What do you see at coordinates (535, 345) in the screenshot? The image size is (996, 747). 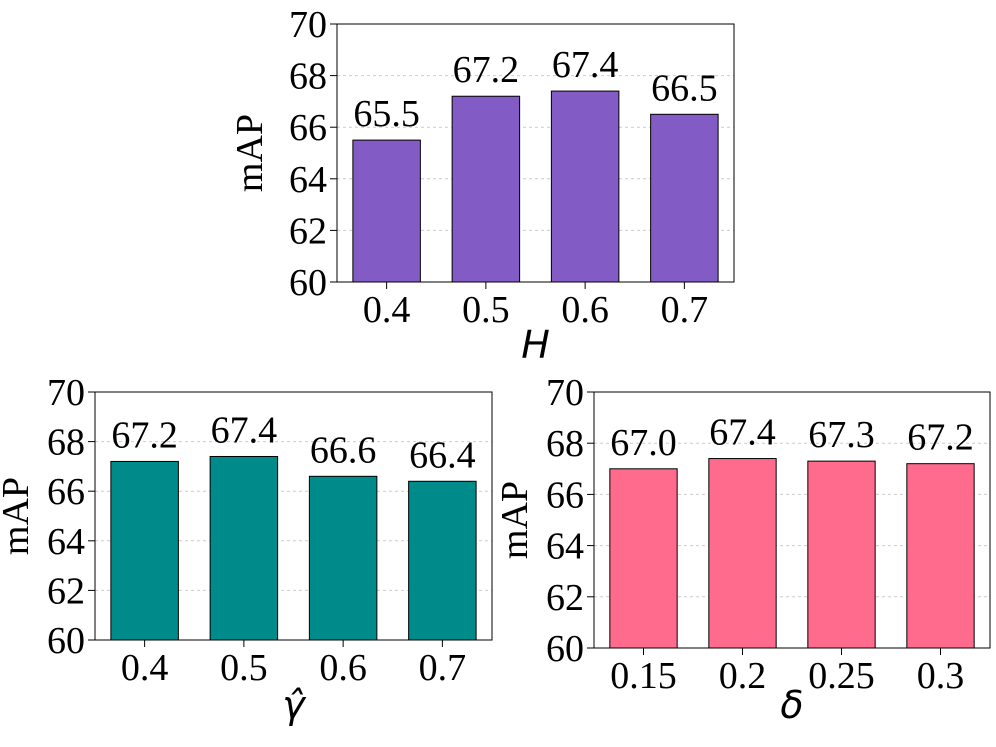 I see `x-axis-label: H` at bounding box center [535, 345].